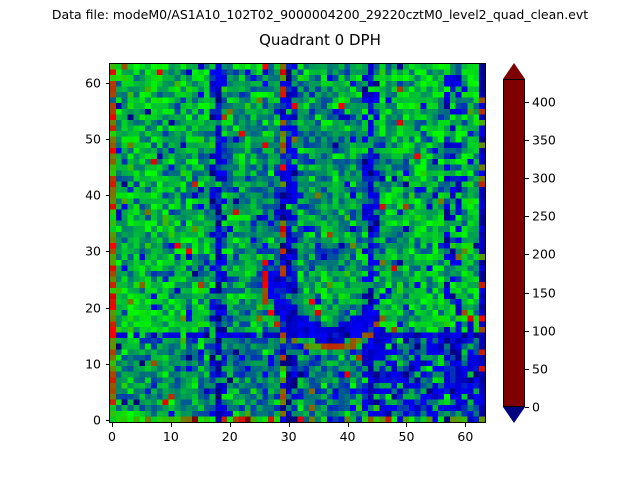 The height and width of the screenshot is (480, 640). I want to click on colorbar-tick-label: 300, so click(544, 178).